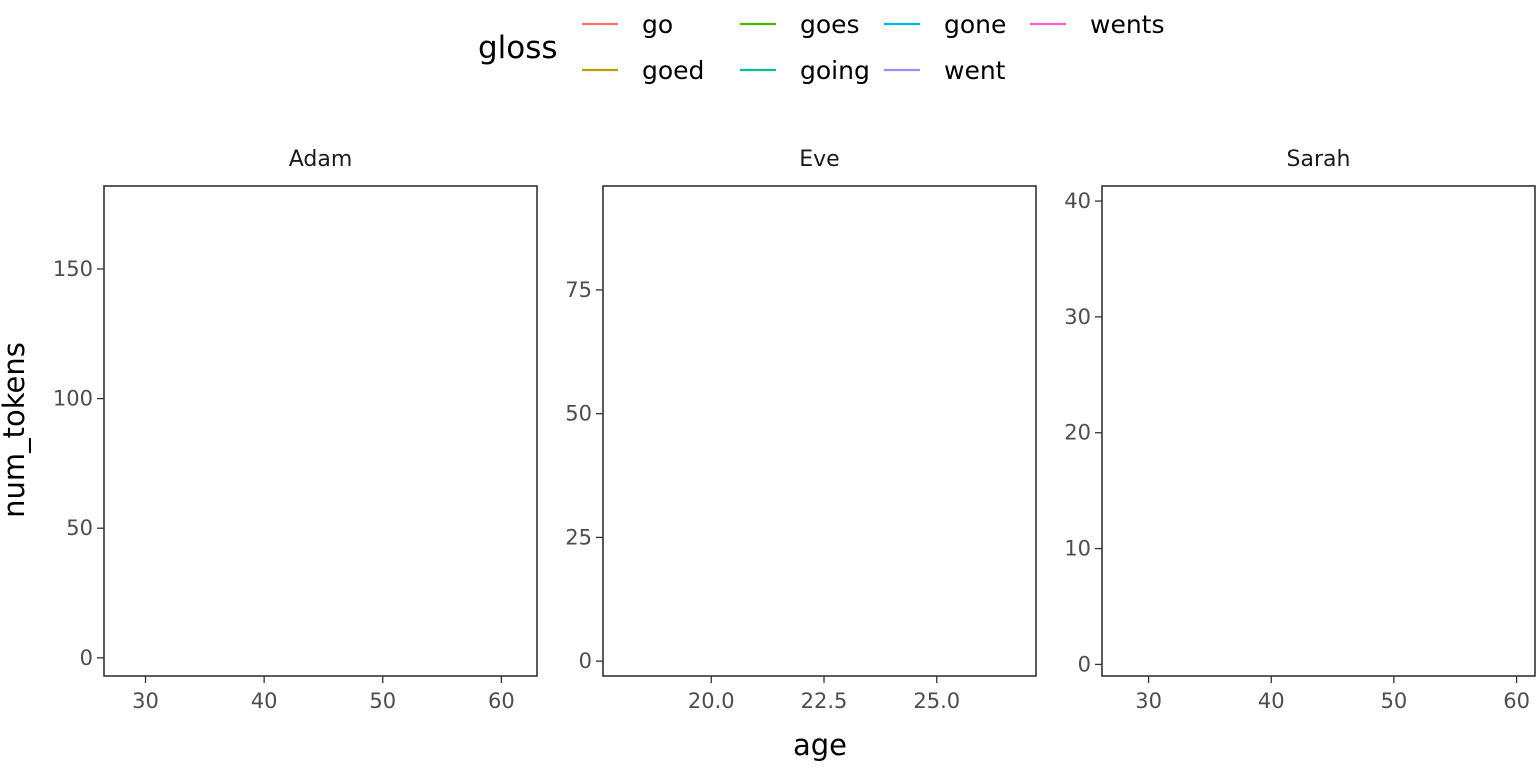 The image size is (1536, 768). I want to click on legend-item-went: went, so click(945, 70).